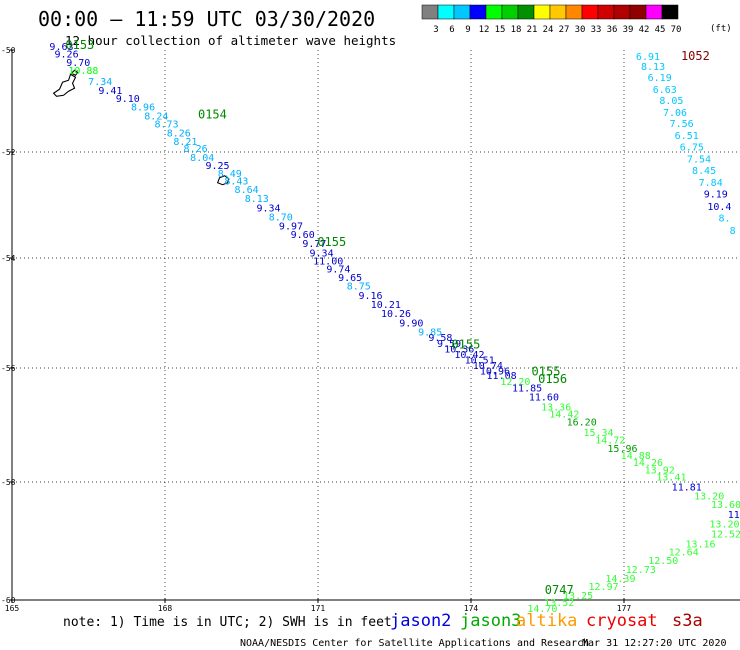 This screenshot has width=740, height=650. I want to click on longitude-tick-label: 168, so click(165, 608).